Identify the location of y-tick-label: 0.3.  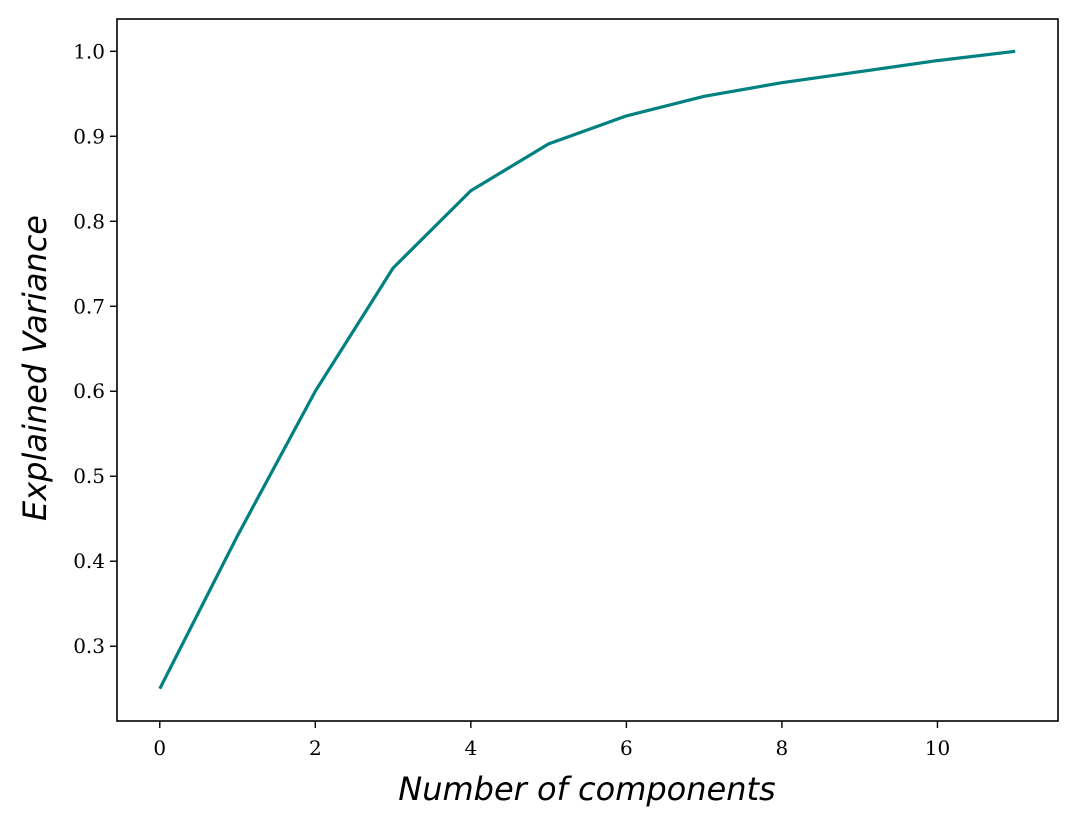
(89, 646).